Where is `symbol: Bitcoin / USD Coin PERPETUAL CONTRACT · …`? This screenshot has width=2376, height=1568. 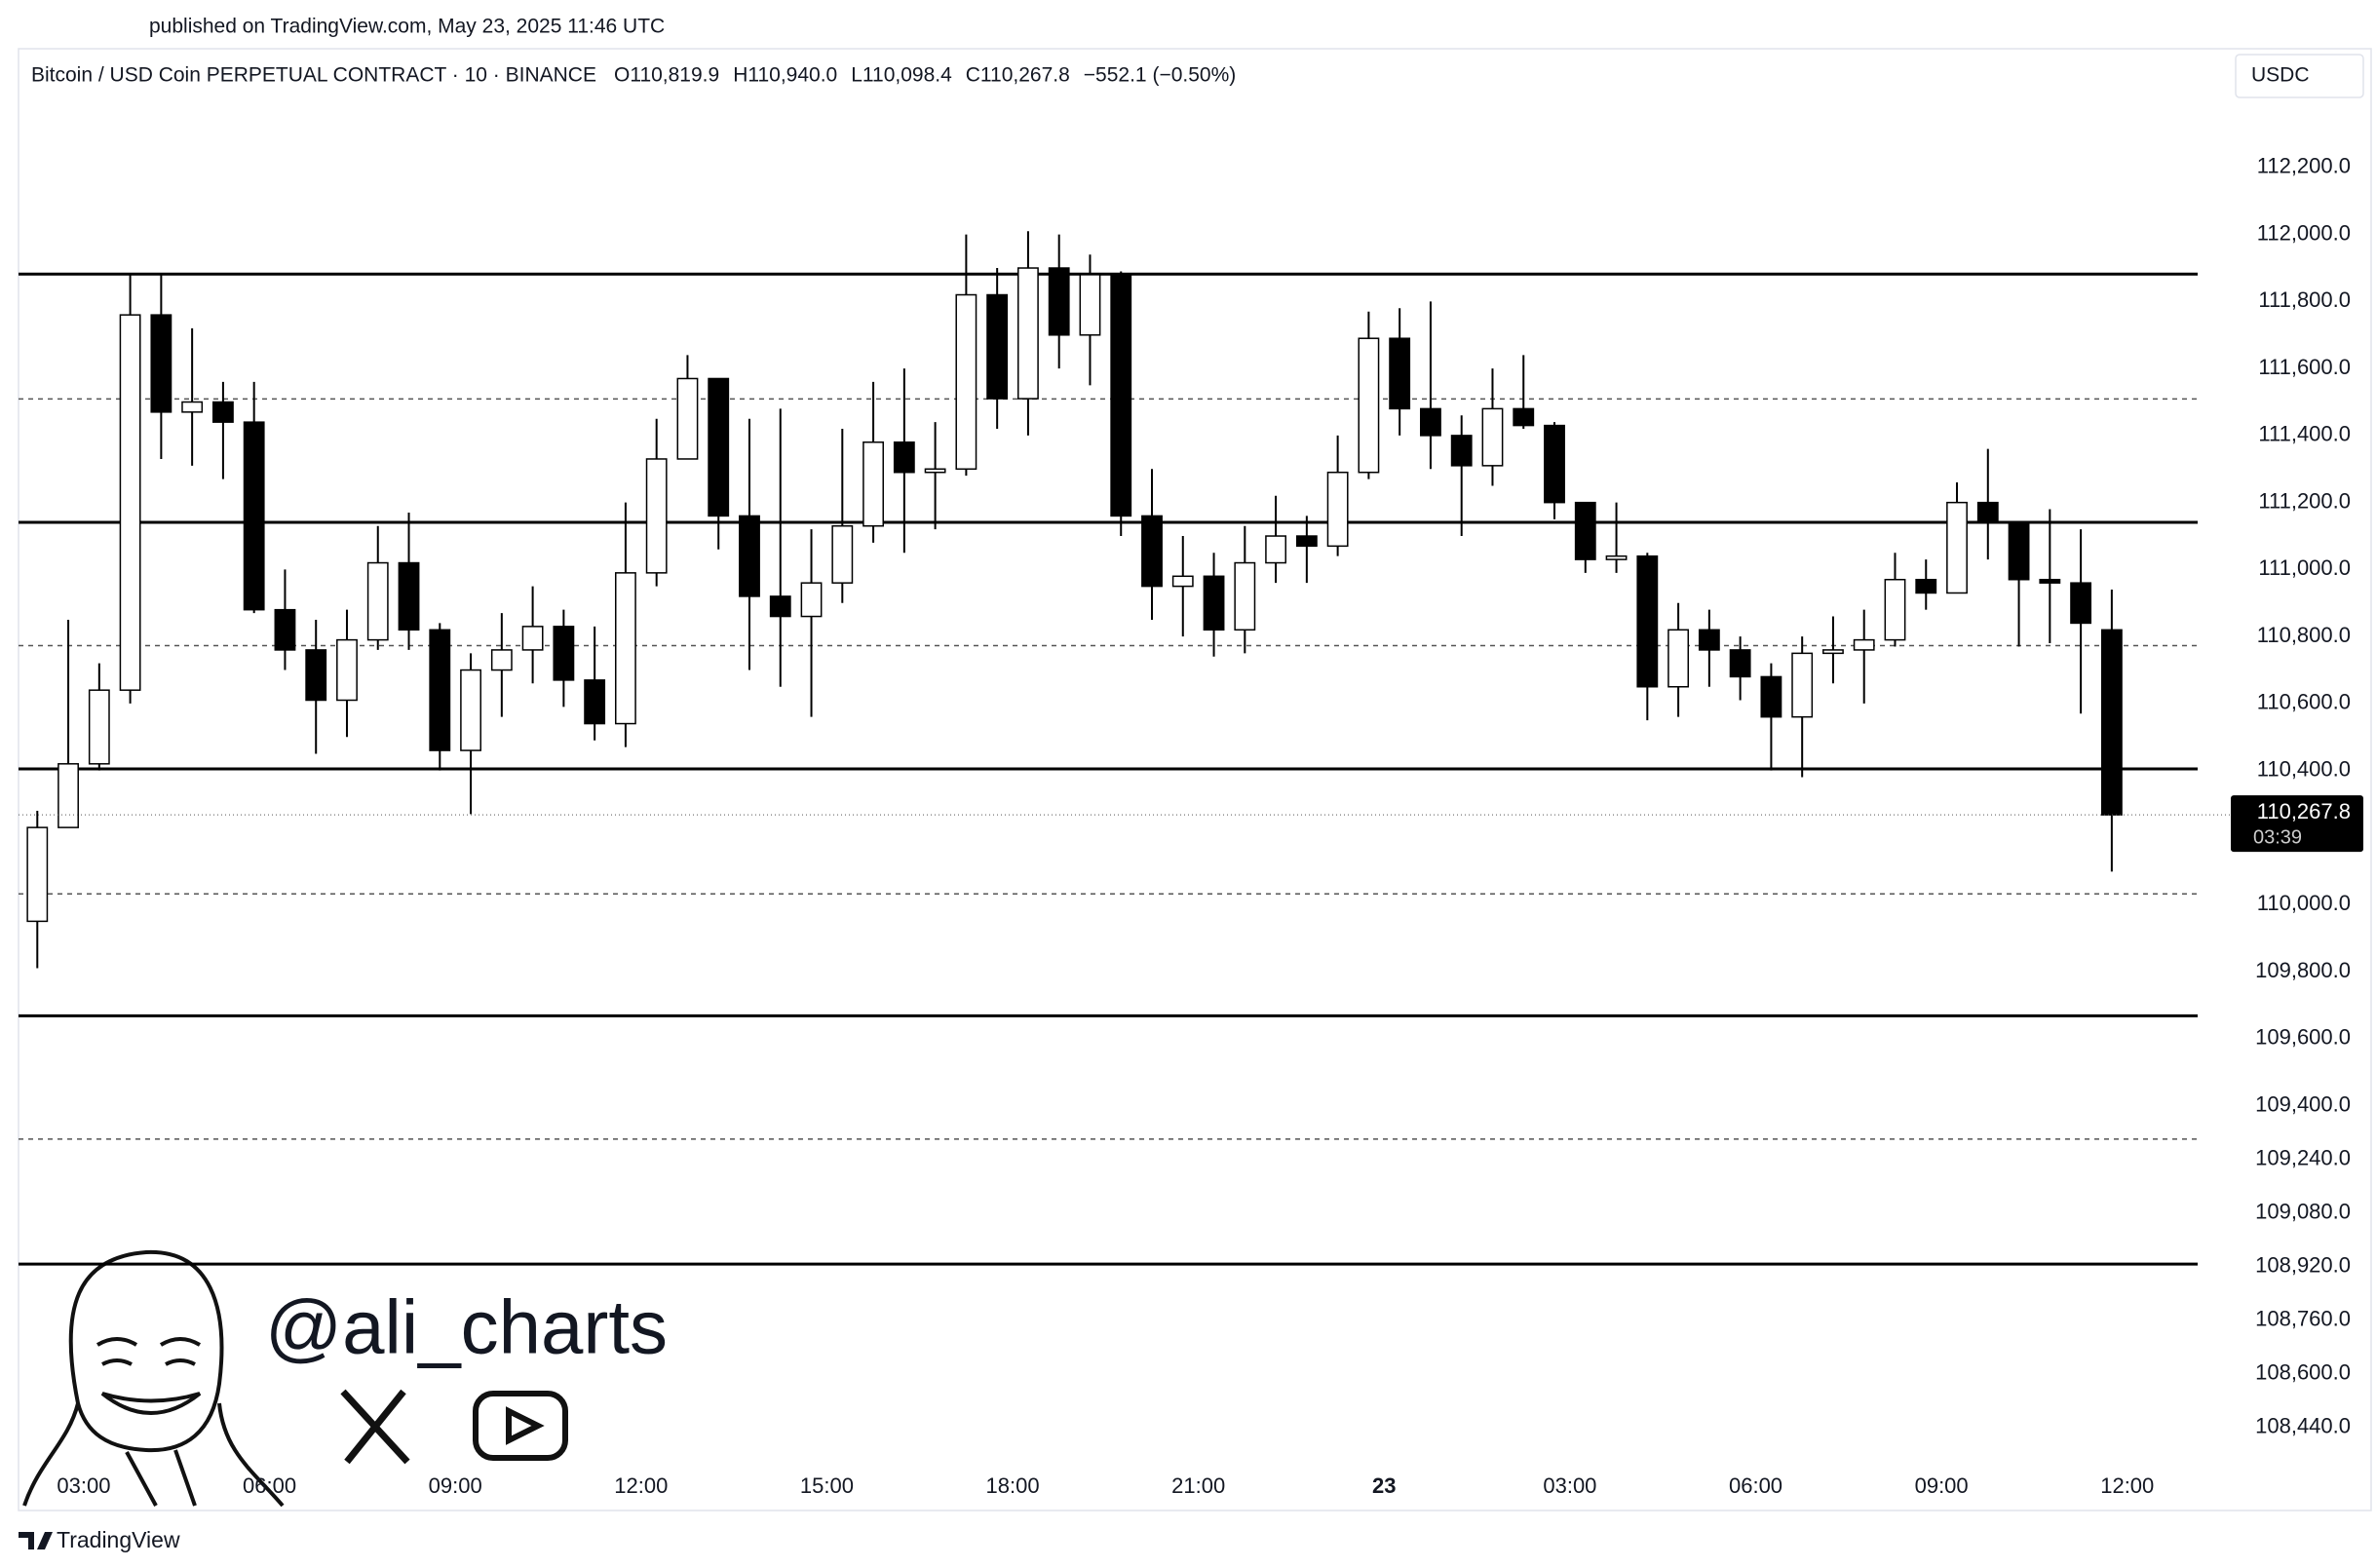
symbol: Bitcoin / USD Coin PERPETUAL CONTRACT · … is located at coordinates (314, 75).